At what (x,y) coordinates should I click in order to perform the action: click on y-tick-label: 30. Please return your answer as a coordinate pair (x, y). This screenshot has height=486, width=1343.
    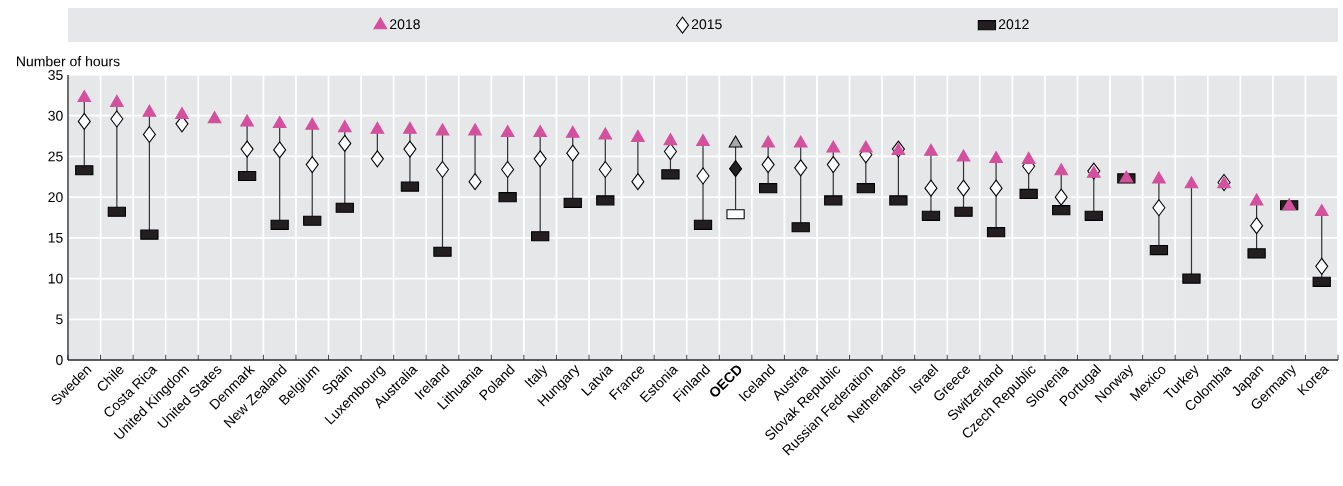
    Looking at the image, I should click on (55, 115).